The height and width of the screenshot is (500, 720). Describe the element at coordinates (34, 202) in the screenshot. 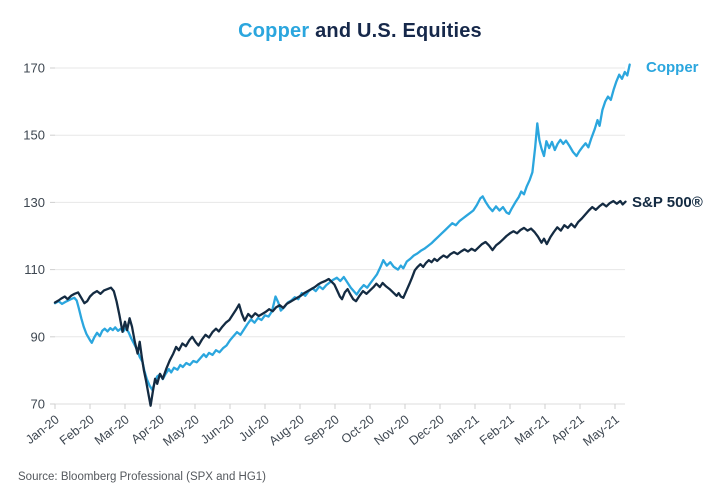

I see `y-tick-label: 130` at that location.